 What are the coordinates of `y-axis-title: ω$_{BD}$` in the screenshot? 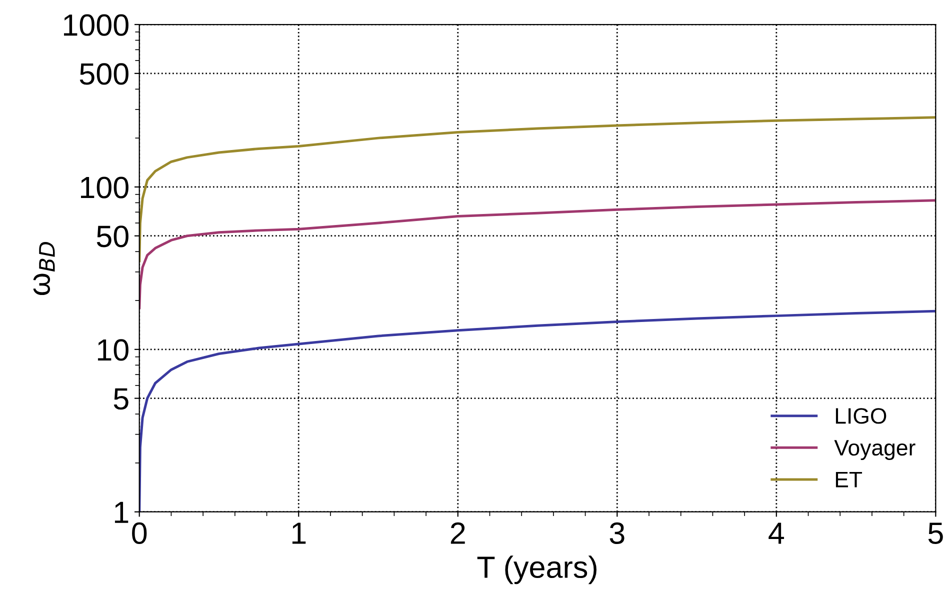 It's located at (44, 269).